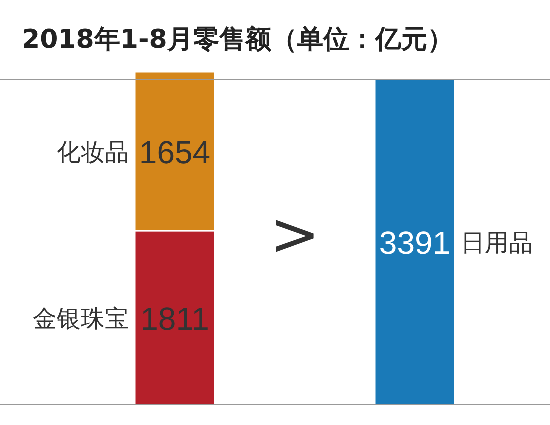 This screenshot has height=425, width=550. Describe the element at coordinates (81, 318) in the screenshot. I see `series-label: 金银珠宝` at that location.